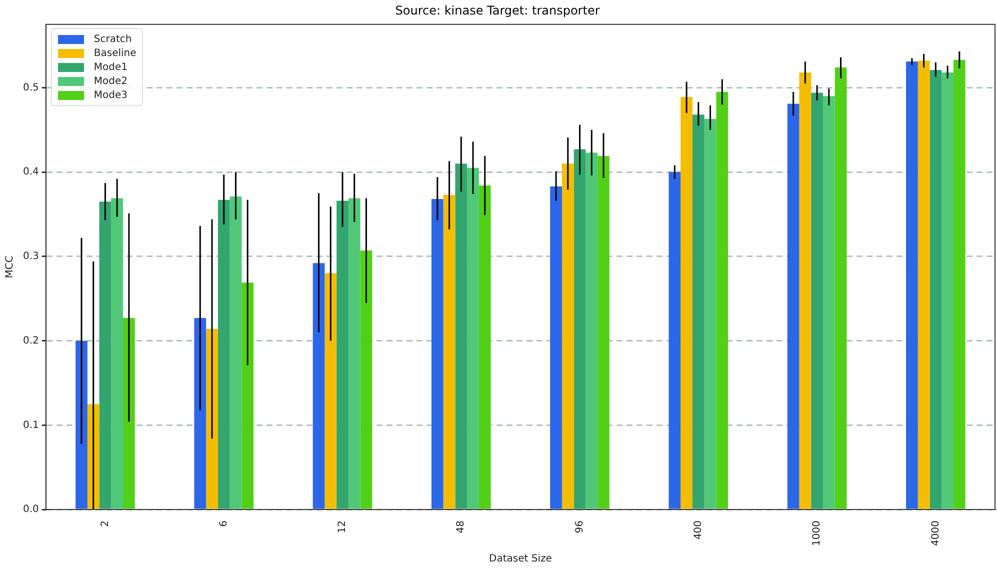 This screenshot has width=997, height=569. Describe the element at coordinates (30, 340) in the screenshot. I see `y-tick-label: 0.2` at that location.